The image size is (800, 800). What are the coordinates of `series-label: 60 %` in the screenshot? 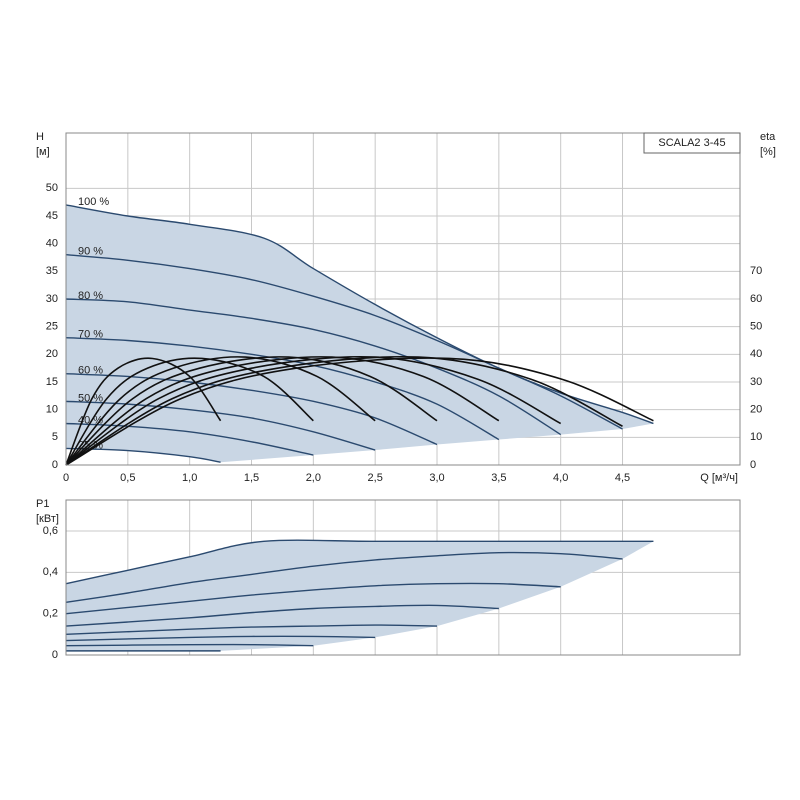 It's located at (90, 371).